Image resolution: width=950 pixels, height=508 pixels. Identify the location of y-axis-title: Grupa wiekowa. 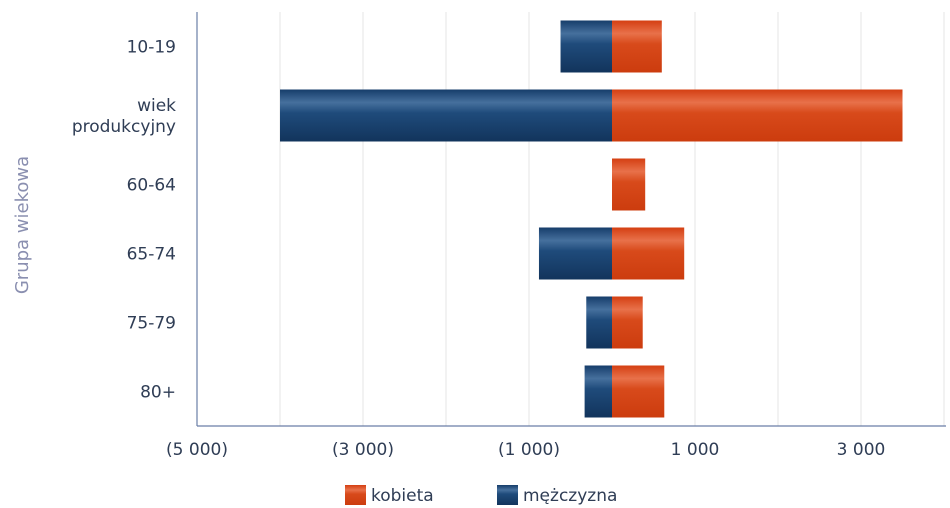
(22, 225).